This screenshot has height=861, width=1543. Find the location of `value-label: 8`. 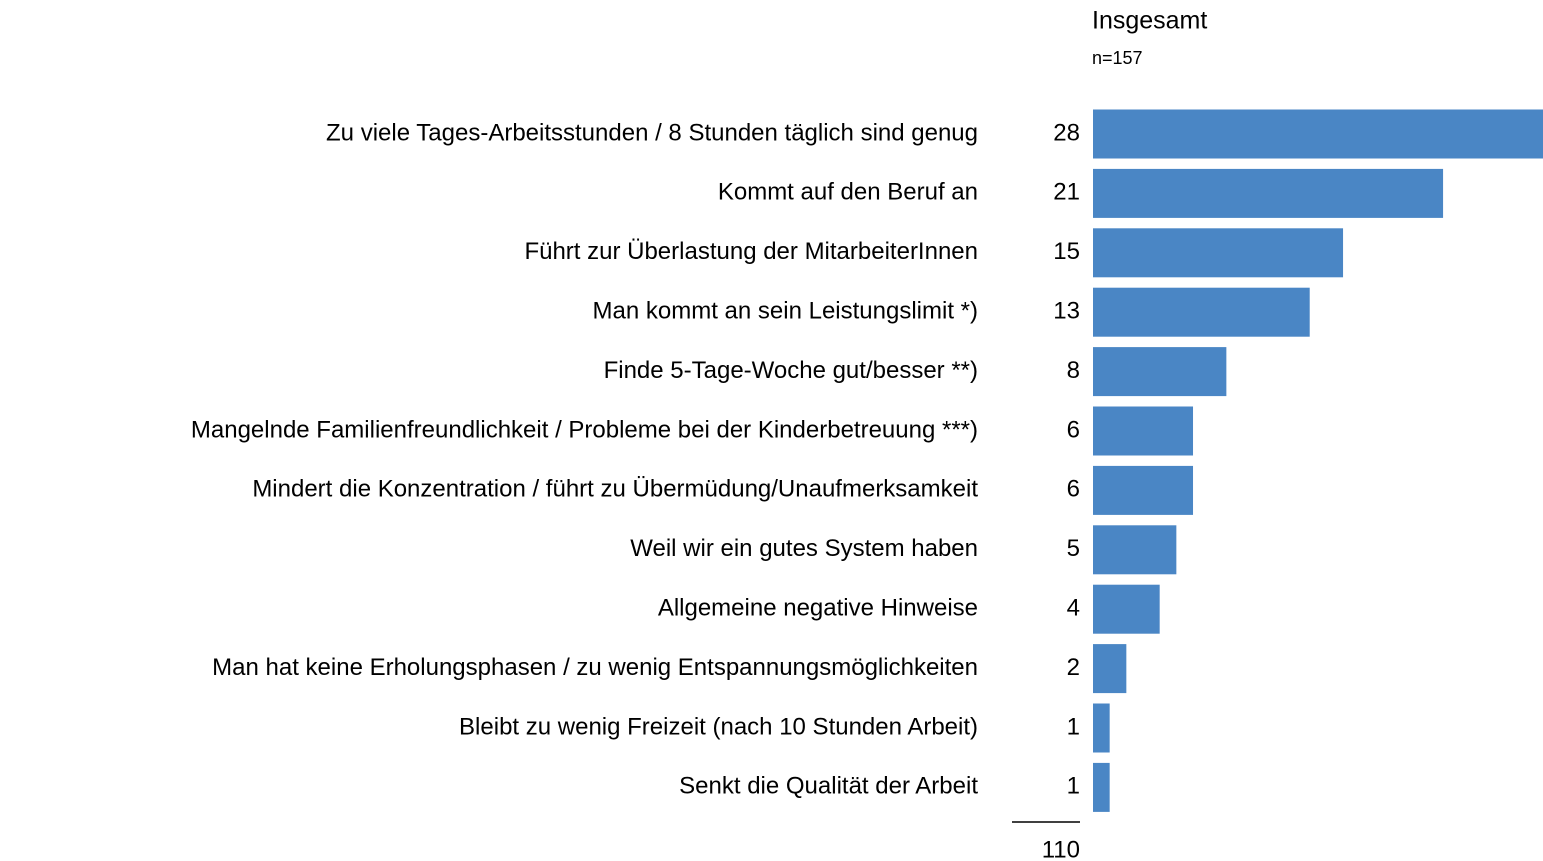

value-label: 8 is located at coordinates (1073, 370).